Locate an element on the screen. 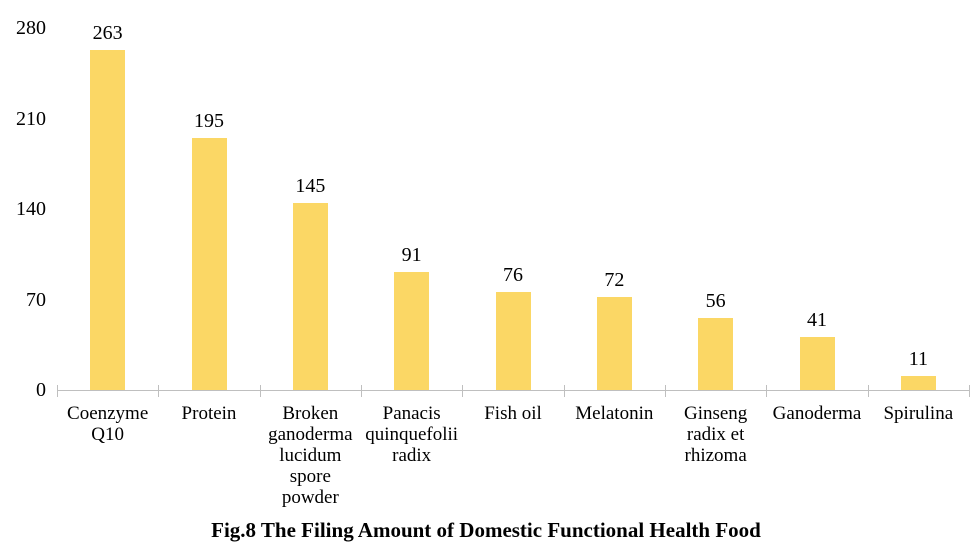 This screenshot has width=972, height=557. bar-value-label: 11 is located at coordinates (918, 358).